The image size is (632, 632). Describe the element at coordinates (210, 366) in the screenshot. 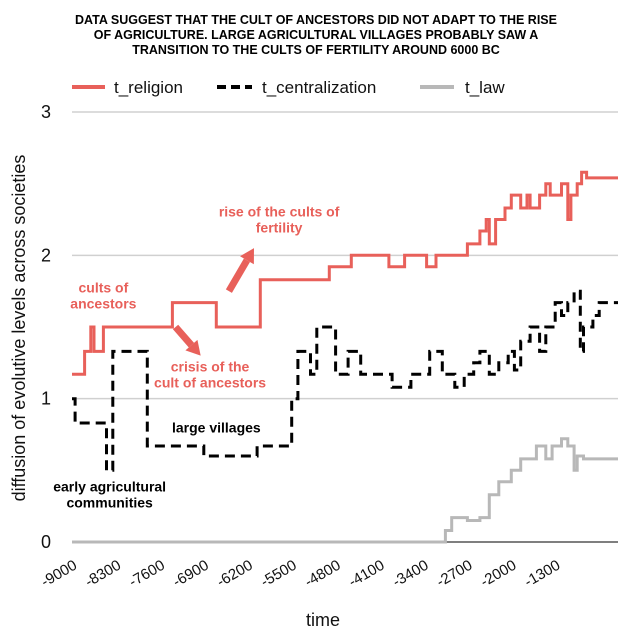

I see `annotation-text: crisis of the` at that location.